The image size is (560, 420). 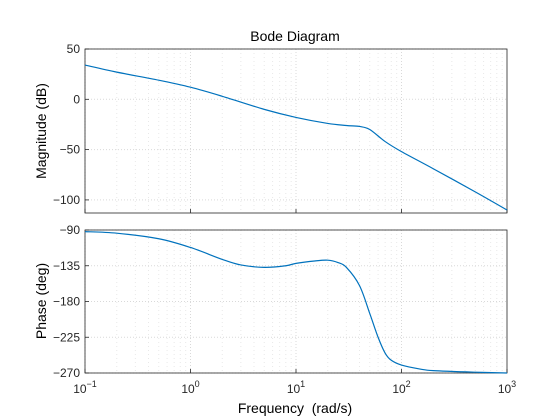 What do you see at coordinates (76, 99) in the screenshot?
I see `magnitude-y-tick-label: 0` at bounding box center [76, 99].